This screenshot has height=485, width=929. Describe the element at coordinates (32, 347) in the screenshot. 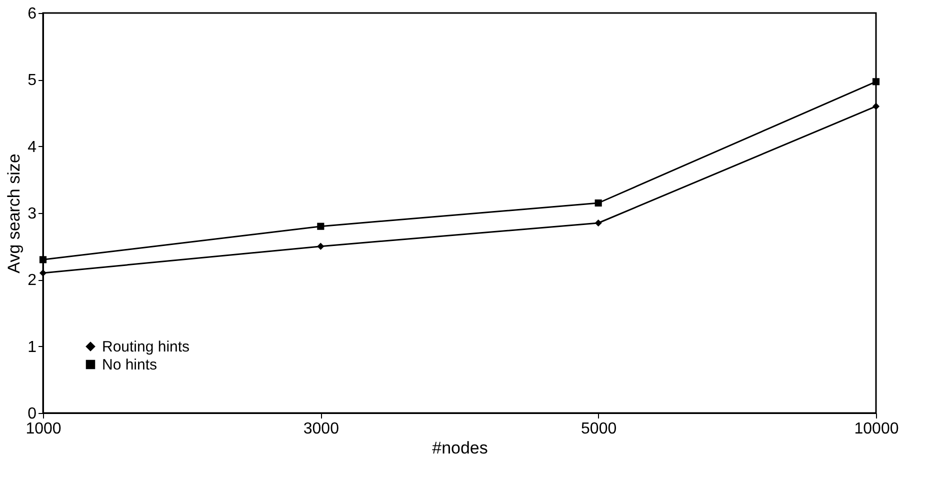

I see `y-tick-label: 1` at that location.